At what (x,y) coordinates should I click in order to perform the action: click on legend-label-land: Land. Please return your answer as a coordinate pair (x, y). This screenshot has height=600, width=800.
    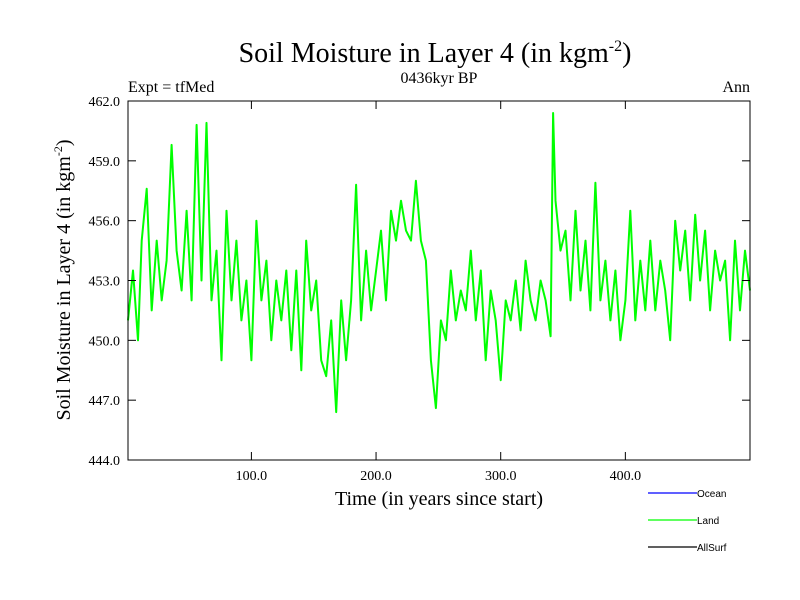
    Looking at the image, I should click on (708, 521).